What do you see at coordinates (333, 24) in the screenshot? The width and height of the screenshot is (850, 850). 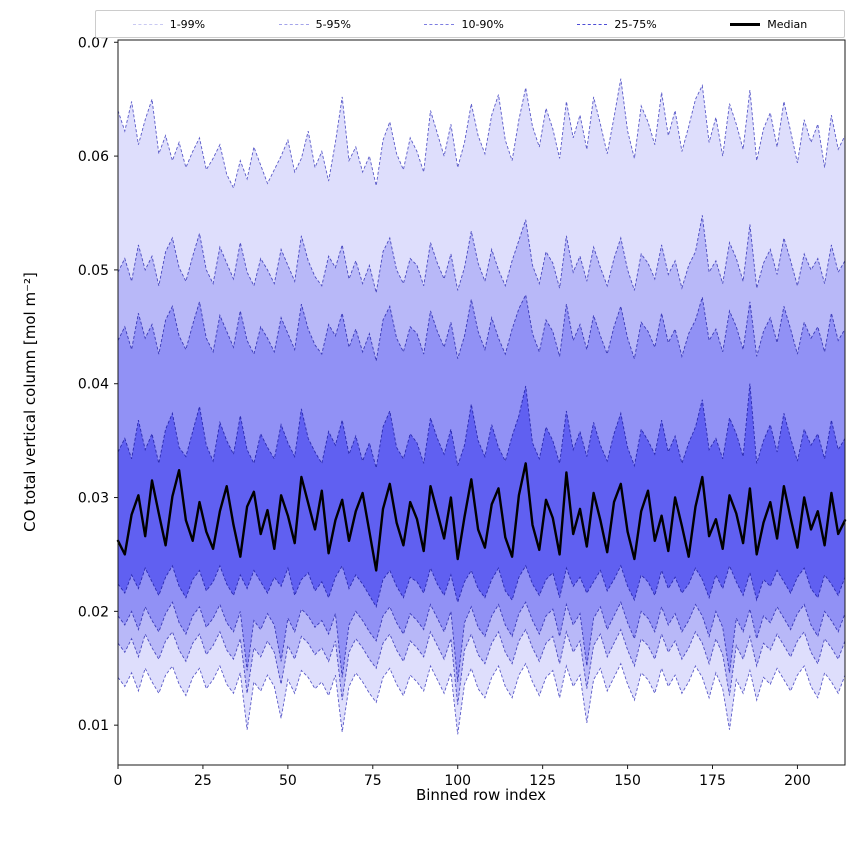 I see `legend-label: 5-95%` at bounding box center [333, 24].